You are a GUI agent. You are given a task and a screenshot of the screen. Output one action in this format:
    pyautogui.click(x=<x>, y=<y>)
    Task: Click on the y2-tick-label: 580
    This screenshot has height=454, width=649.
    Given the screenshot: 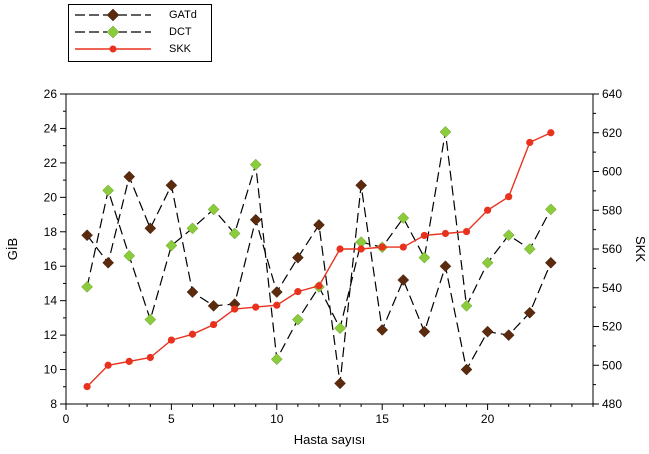 What is the action you would take?
    pyautogui.click(x=612, y=210)
    